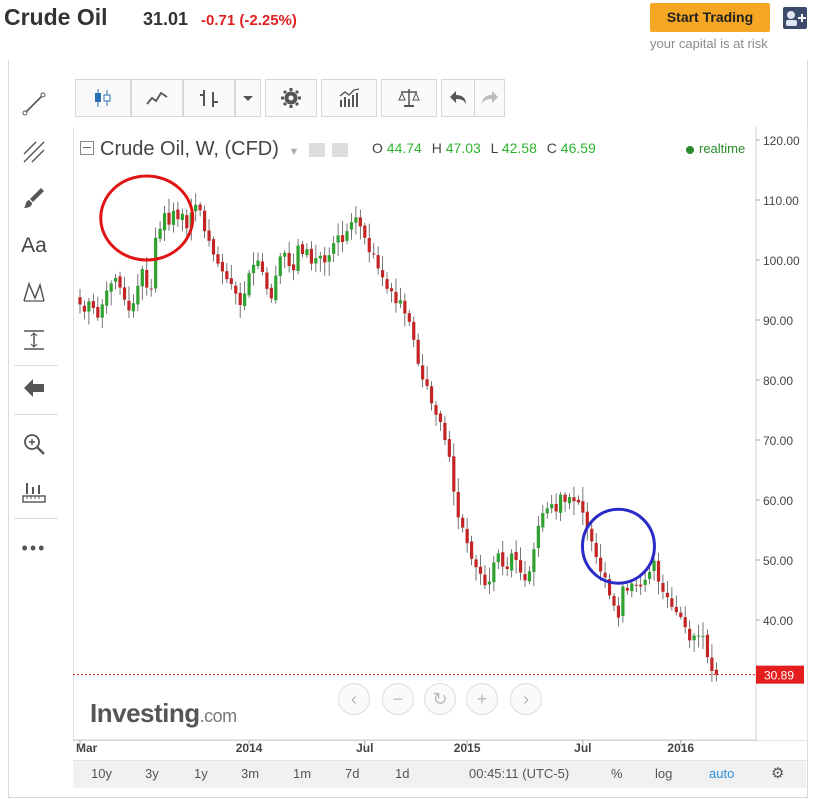 This screenshot has width=814, height=798. I want to click on scroll-right-button: ›, so click(526, 699).